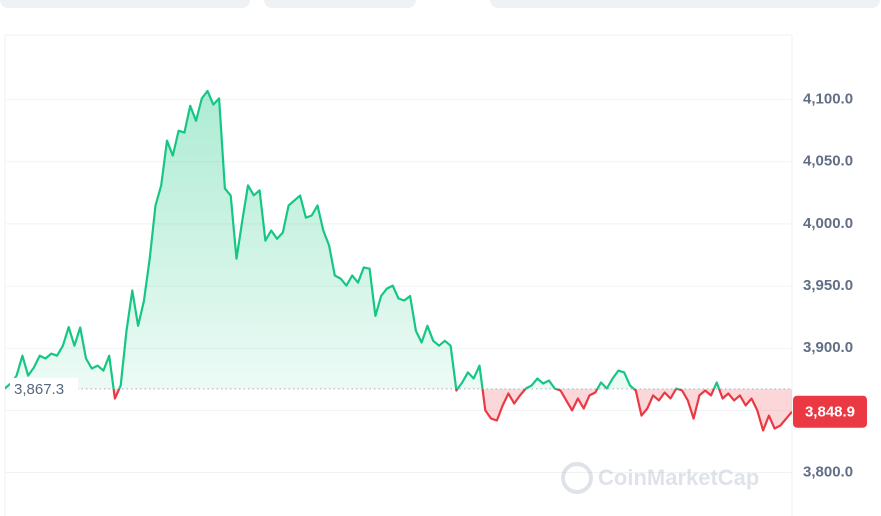 The width and height of the screenshot is (881, 516). Describe the element at coordinates (828, 99) in the screenshot. I see `y-tick-label: 4,100.0` at that location.